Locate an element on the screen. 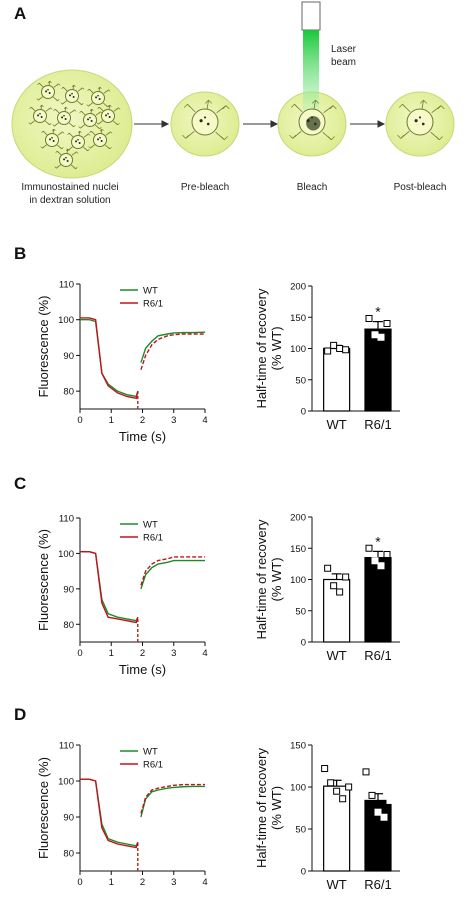 The width and height of the screenshot is (474, 916). laser-label-line2: beam is located at coordinates (343, 62).